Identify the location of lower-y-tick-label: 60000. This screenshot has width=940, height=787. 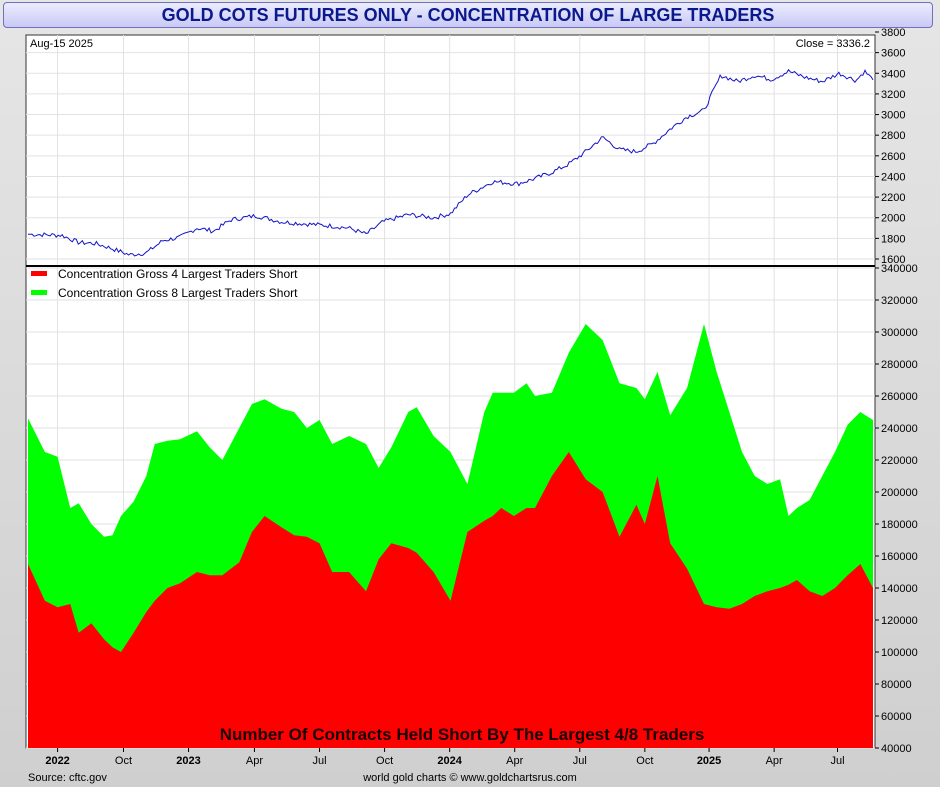
(896, 717).